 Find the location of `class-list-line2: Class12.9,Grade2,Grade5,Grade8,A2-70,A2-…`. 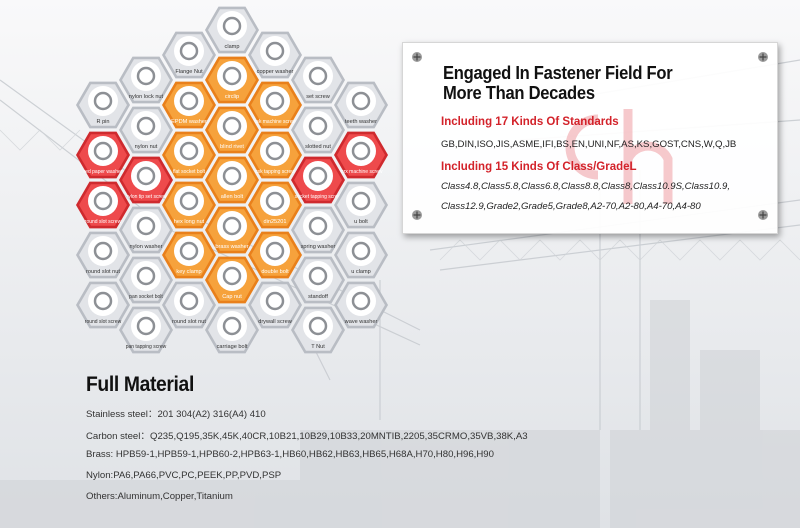

class-list-line2: Class12.9,Grade2,Grade5,Grade8,A2-70,A2-… is located at coordinates (571, 206).